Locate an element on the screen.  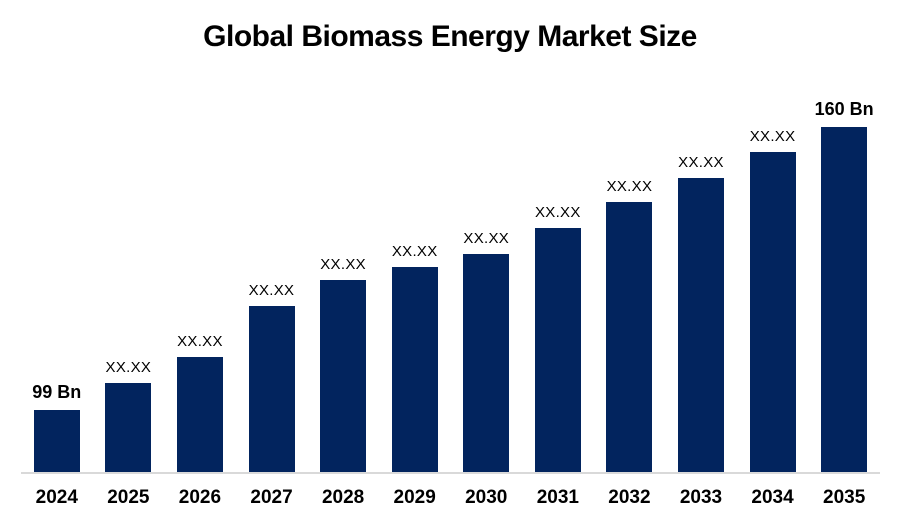
x-axis-label: 2032 is located at coordinates (629, 497).